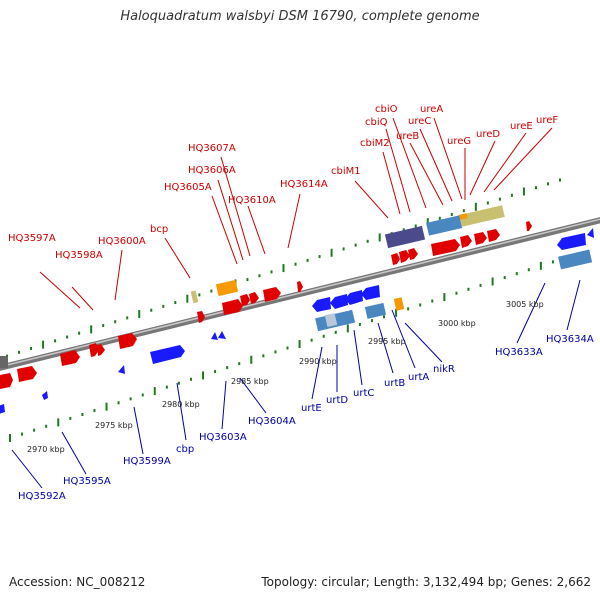  What do you see at coordinates (212, 148) in the screenshot?
I see `gene-label-top: HQ3607A` at bounding box center [212, 148].